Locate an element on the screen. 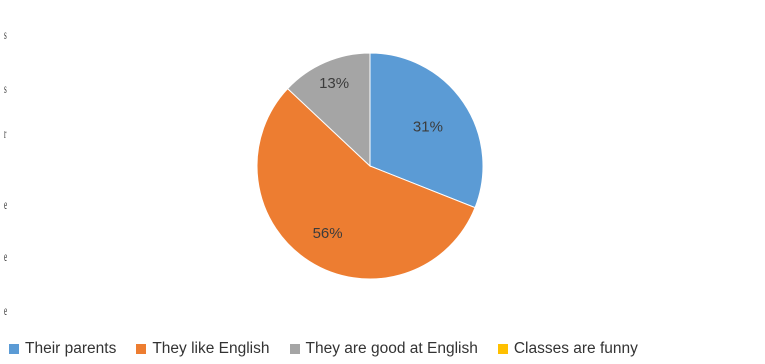 This screenshot has height=364, width=765. legend-item: Their parents is located at coordinates (62, 349).